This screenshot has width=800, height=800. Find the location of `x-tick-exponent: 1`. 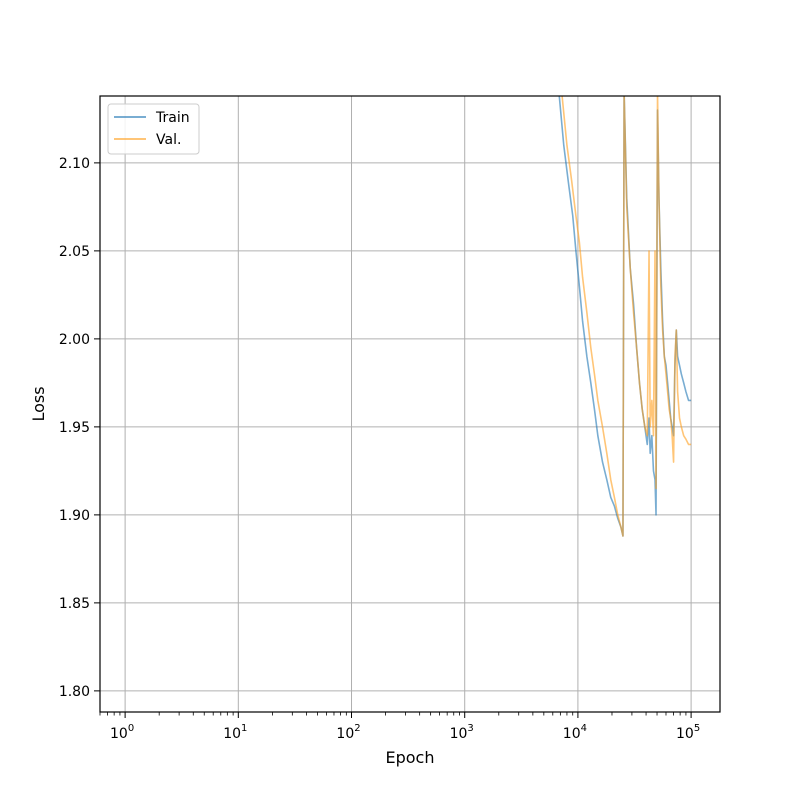

x-tick-exponent: 1 is located at coordinates (244, 728).